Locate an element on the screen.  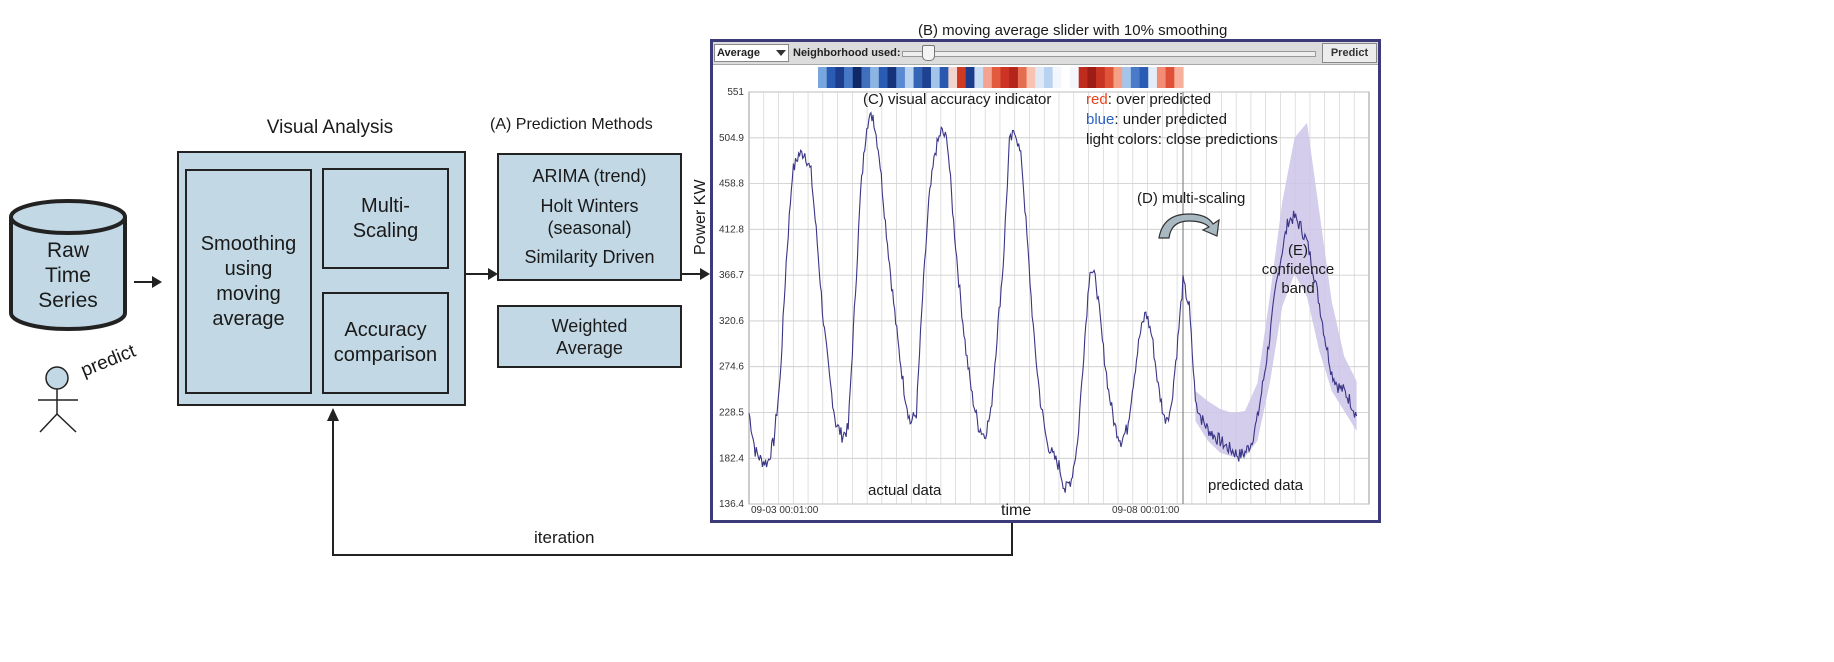
weighted-average-box: Weighted Average is located at coordinates (589, 336).